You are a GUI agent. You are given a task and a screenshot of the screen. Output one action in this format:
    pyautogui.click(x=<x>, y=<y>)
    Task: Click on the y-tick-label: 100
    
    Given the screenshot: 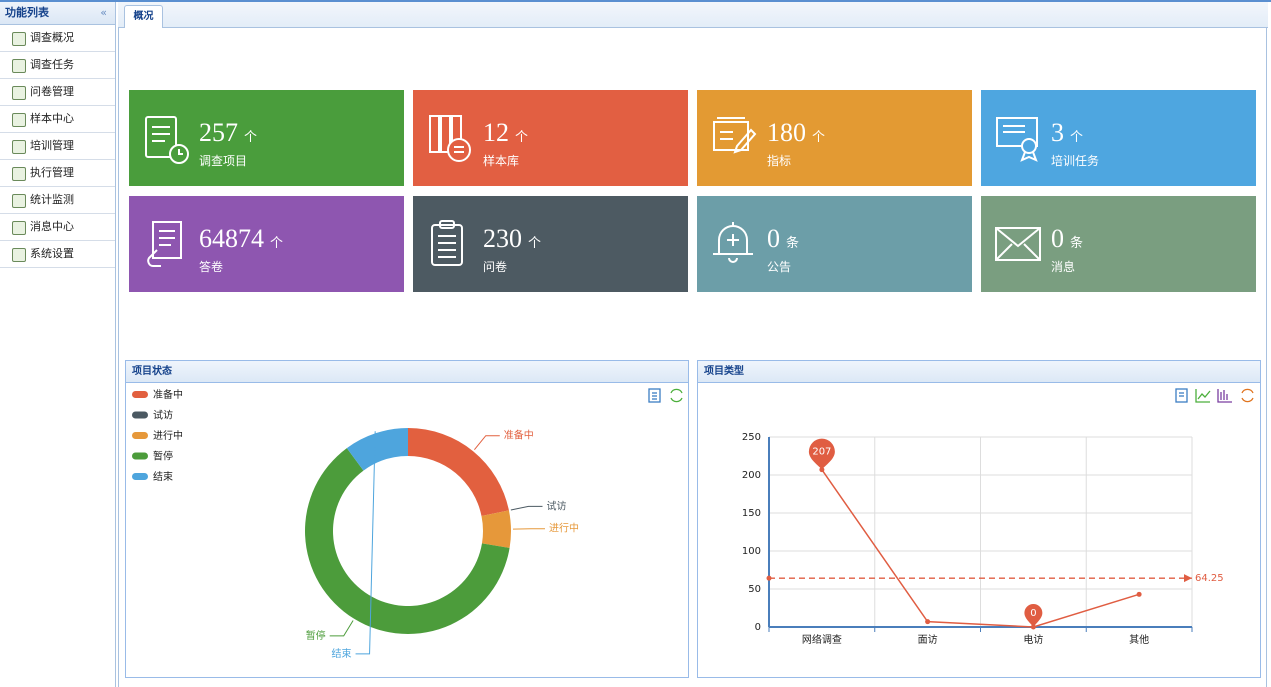 What is the action you would take?
    pyautogui.click(x=751, y=551)
    